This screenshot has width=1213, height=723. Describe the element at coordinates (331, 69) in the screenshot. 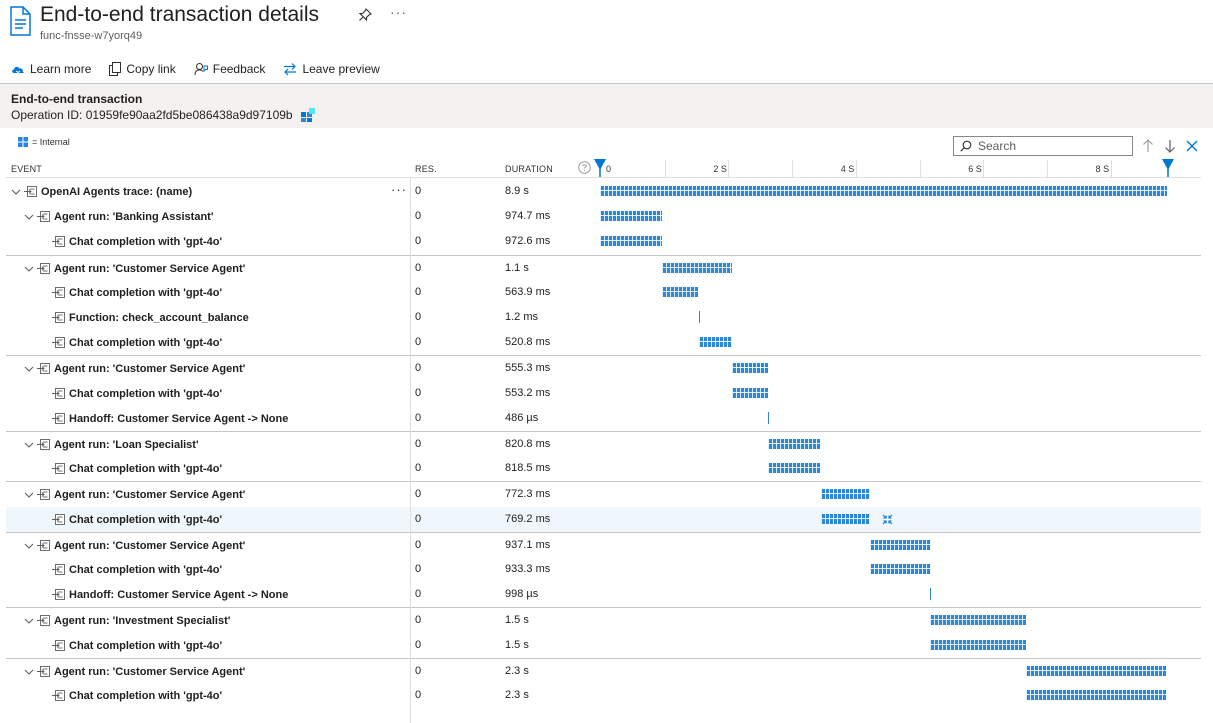

I see `leave-preview-button: Leave preview` at that location.